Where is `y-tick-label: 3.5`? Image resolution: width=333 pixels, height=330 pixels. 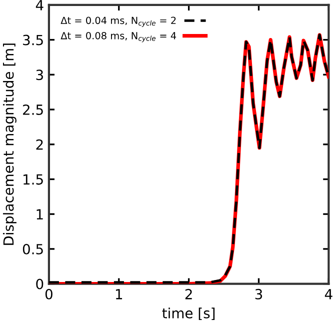
y-tick-label: 3.5 is located at coordinates (33, 40).